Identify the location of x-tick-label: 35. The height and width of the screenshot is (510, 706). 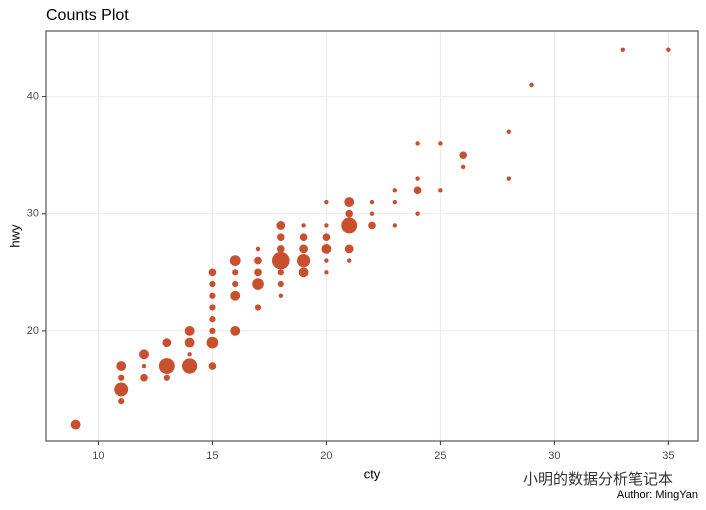
(668, 456).